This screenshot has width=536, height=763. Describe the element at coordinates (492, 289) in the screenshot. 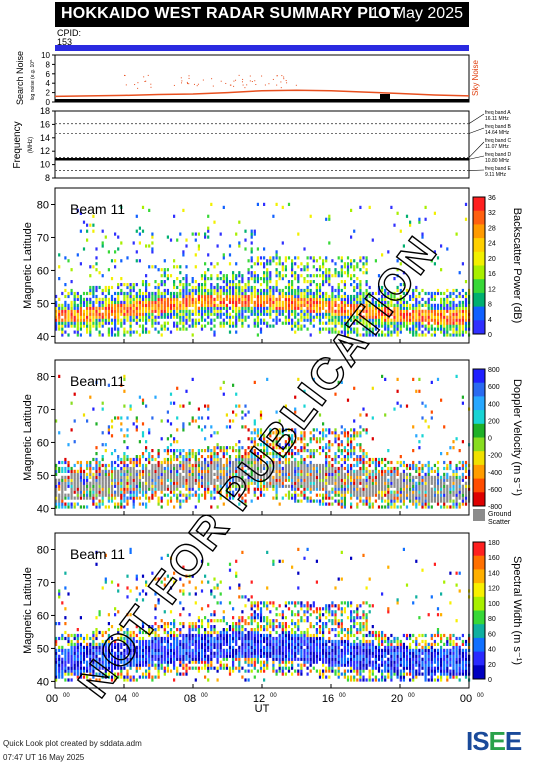

I see `colorbar-tick-label: 12` at that location.